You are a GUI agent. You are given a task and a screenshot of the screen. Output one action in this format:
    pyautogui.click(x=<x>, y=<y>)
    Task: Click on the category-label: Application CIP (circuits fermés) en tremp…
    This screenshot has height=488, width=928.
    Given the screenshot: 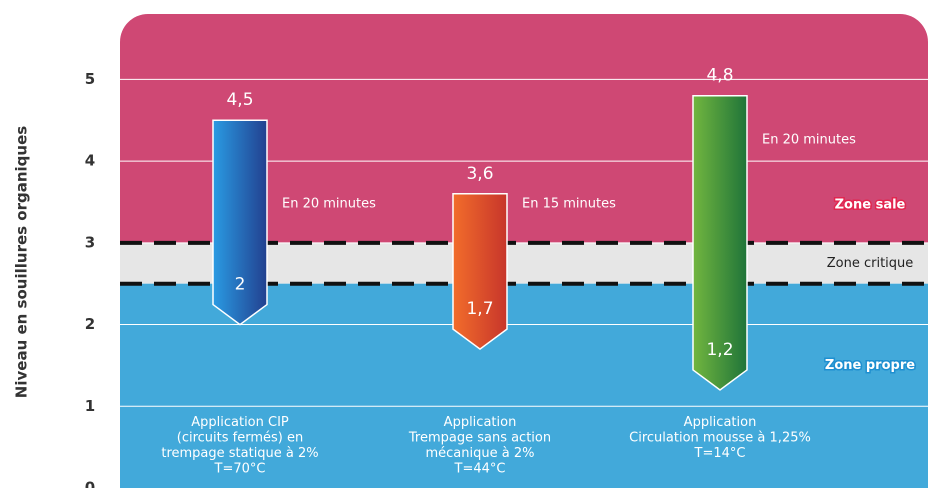 What is the action you would take?
    pyautogui.click(x=239, y=446)
    